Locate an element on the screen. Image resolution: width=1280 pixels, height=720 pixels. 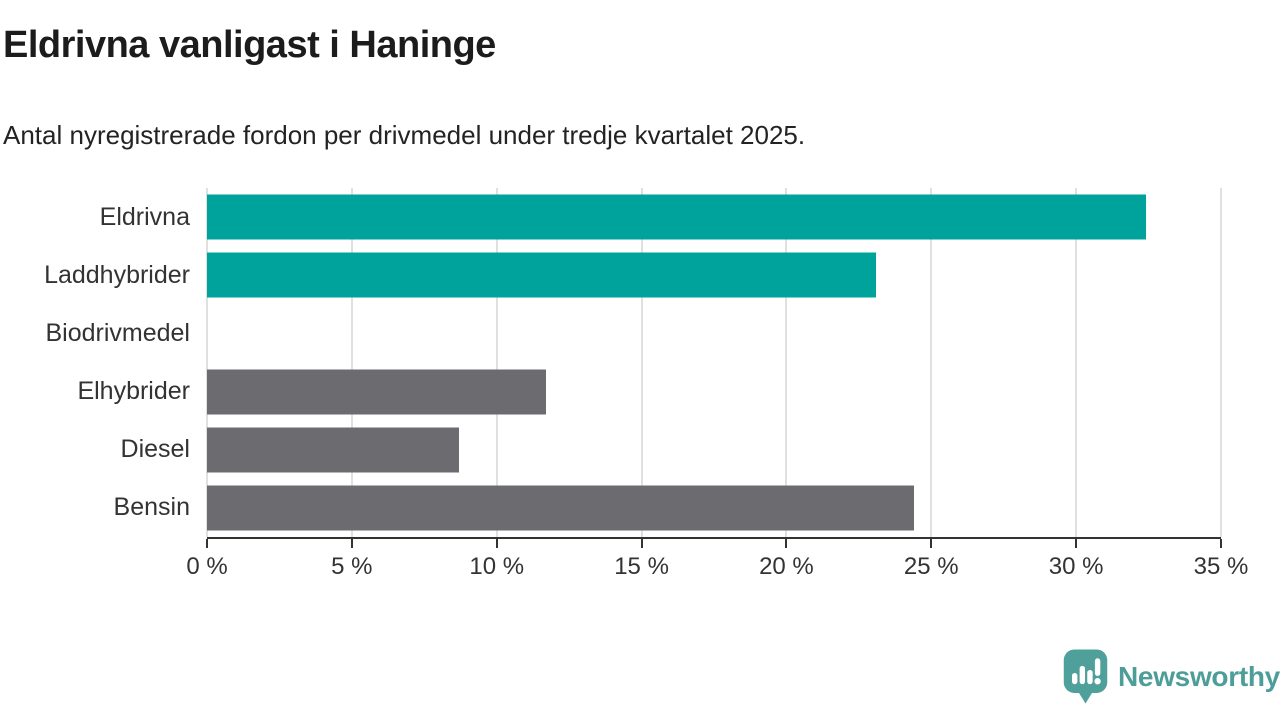
axis-tick-label: 35 % is located at coordinates (1221, 566).